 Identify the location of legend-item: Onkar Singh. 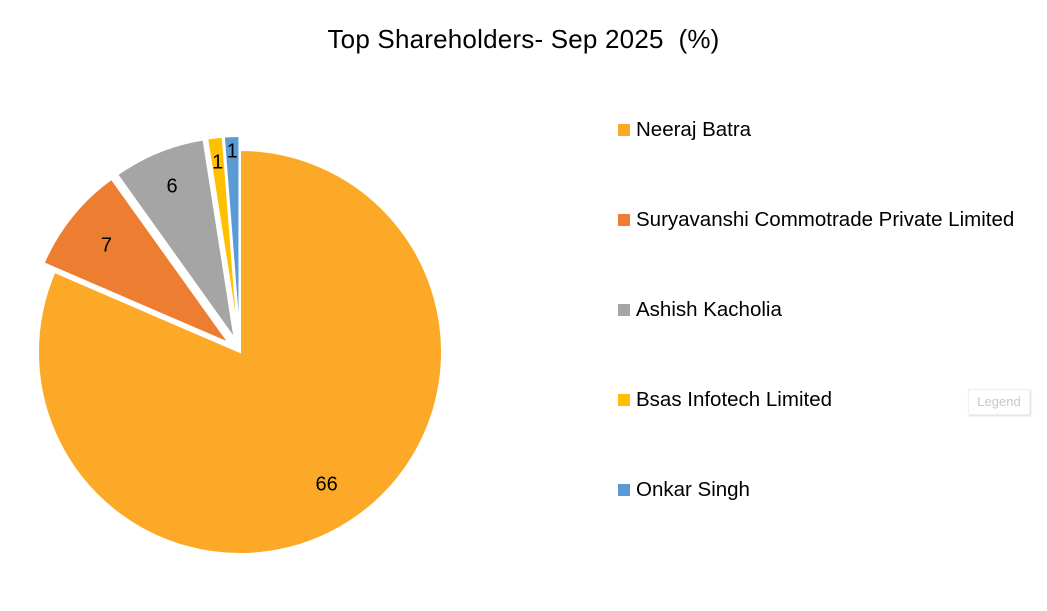
(828, 490).